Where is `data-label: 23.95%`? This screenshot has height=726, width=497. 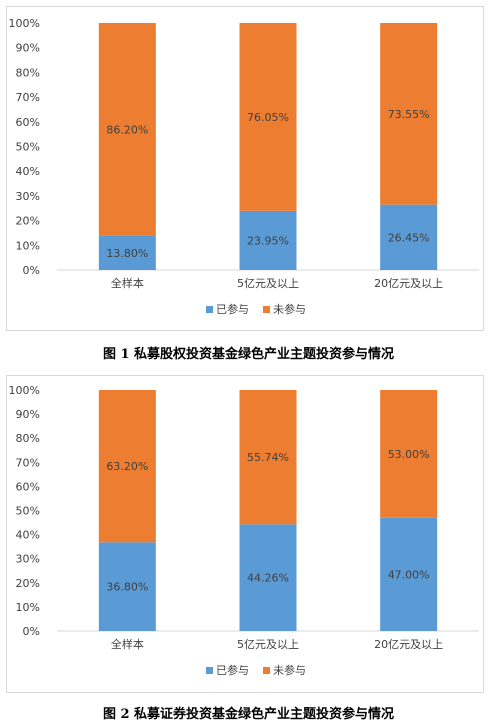
data-label: 23.95% is located at coordinates (268, 240).